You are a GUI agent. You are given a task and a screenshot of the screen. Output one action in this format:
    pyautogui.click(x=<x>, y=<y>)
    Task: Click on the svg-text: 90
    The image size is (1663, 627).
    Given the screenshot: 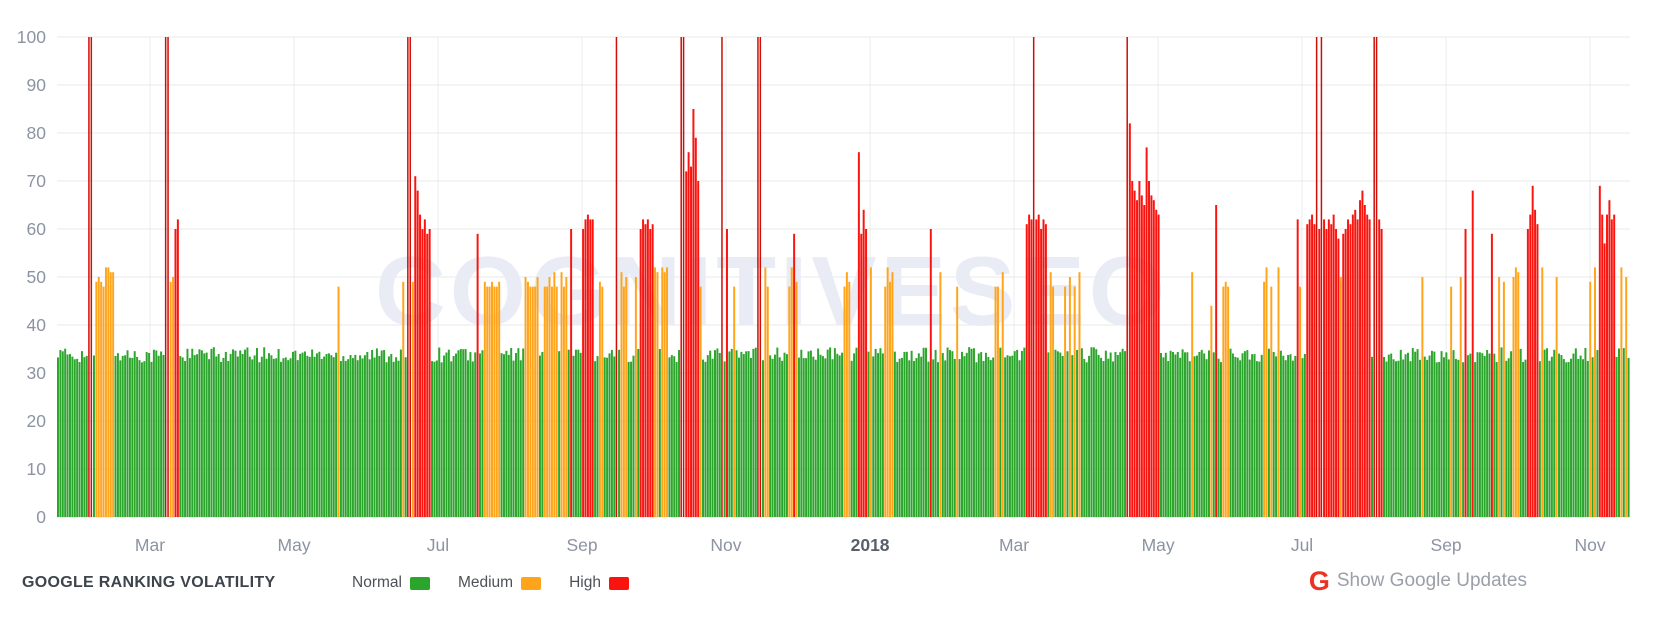 What is the action you would take?
    pyautogui.click(x=37, y=85)
    